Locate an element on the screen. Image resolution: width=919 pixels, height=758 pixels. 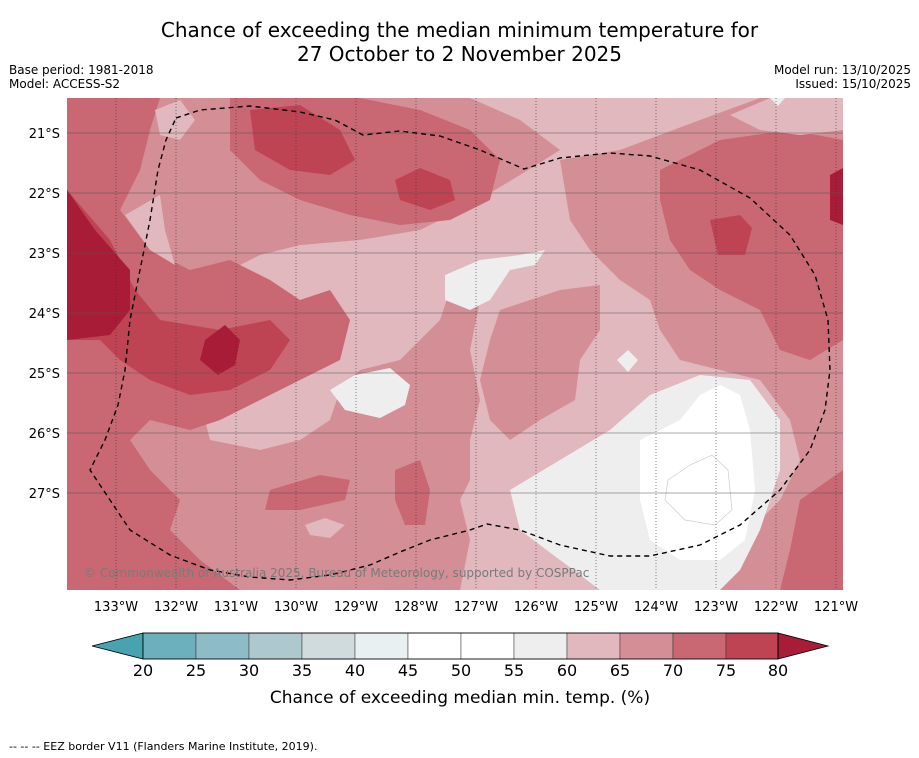
latitude-labels: 21°S 22°S 23°S 24°S 25°S 26°S 27°S is located at coordinates (44, 314).